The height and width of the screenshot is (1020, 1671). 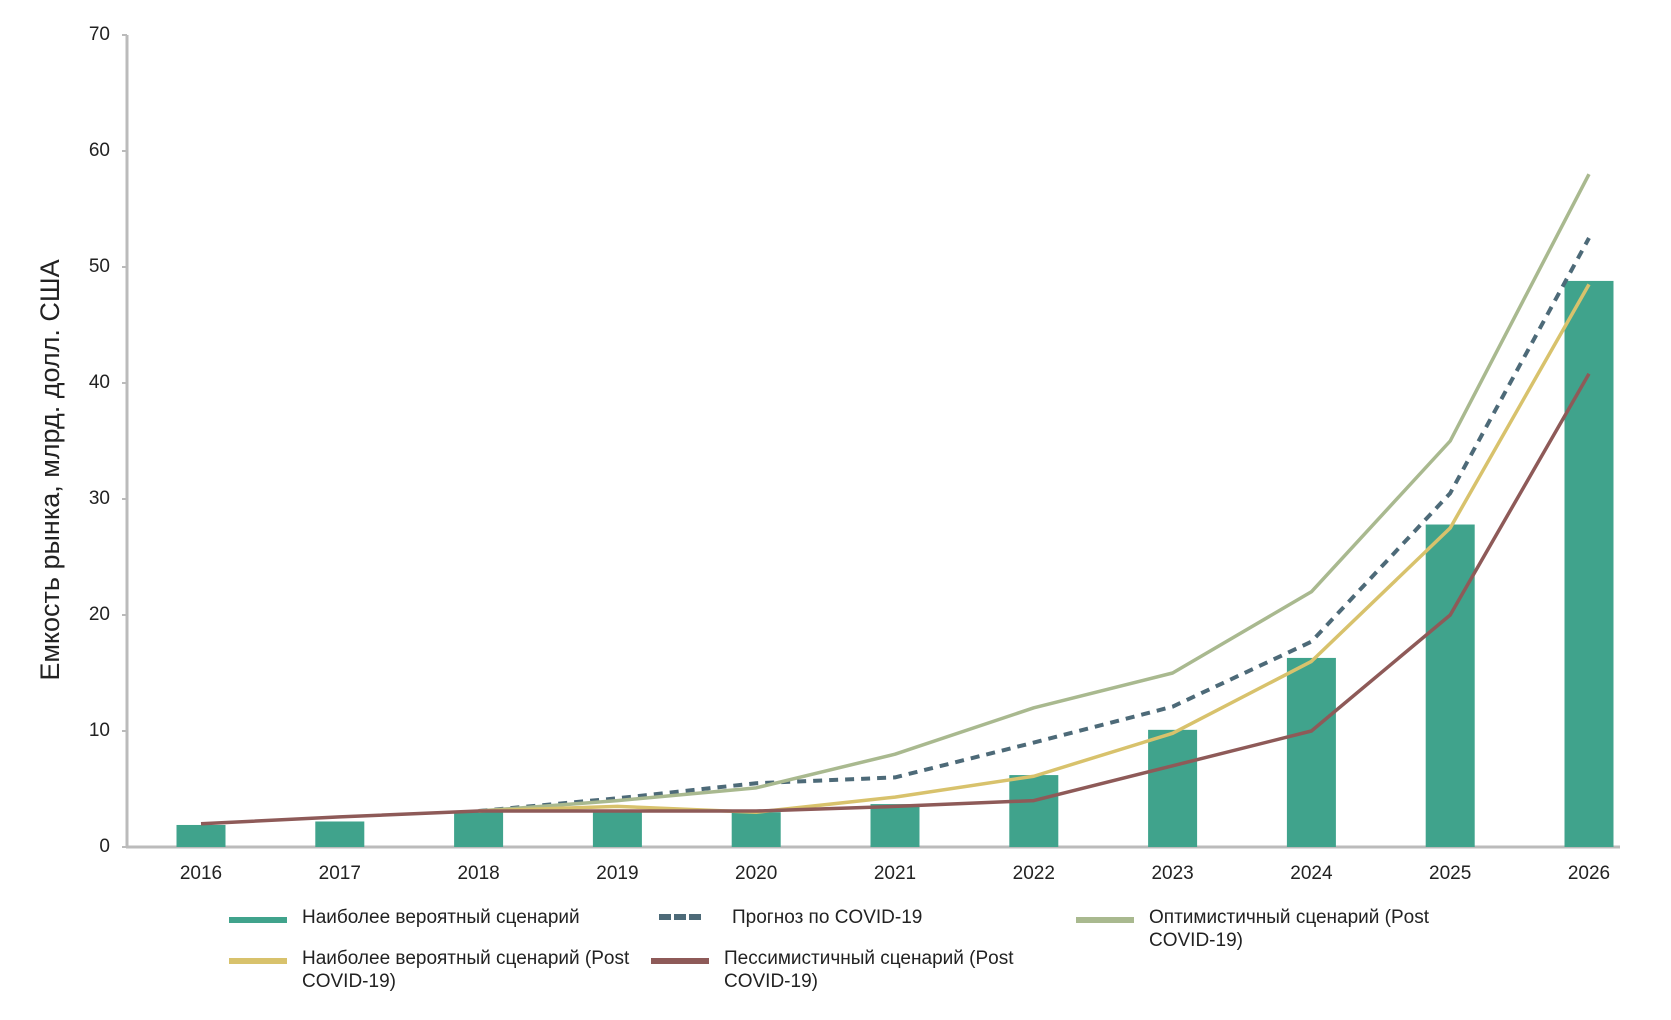 What do you see at coordinates (99, 266) in the screenshot?
I see `y-tick-label: 50` at bounding box center [99, 266].